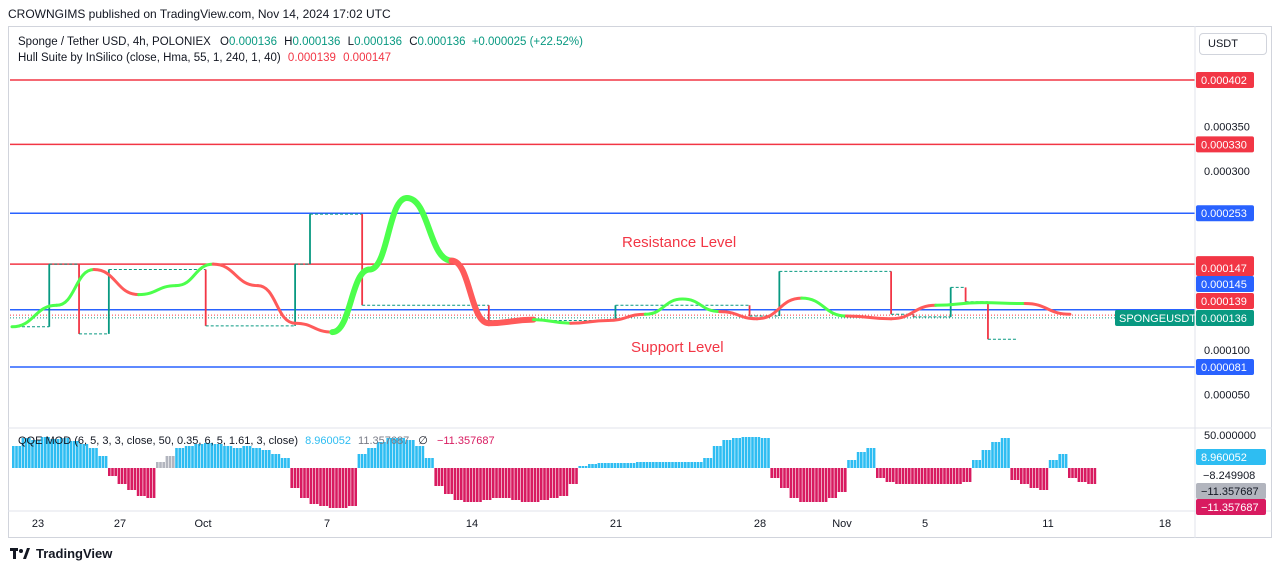 The height and width of the screenshot is (573, 1281). What do you see at coordinates (616, 524) in the screenshot?
I see `x-tick-label: 21` at bounding box center [616, 524].